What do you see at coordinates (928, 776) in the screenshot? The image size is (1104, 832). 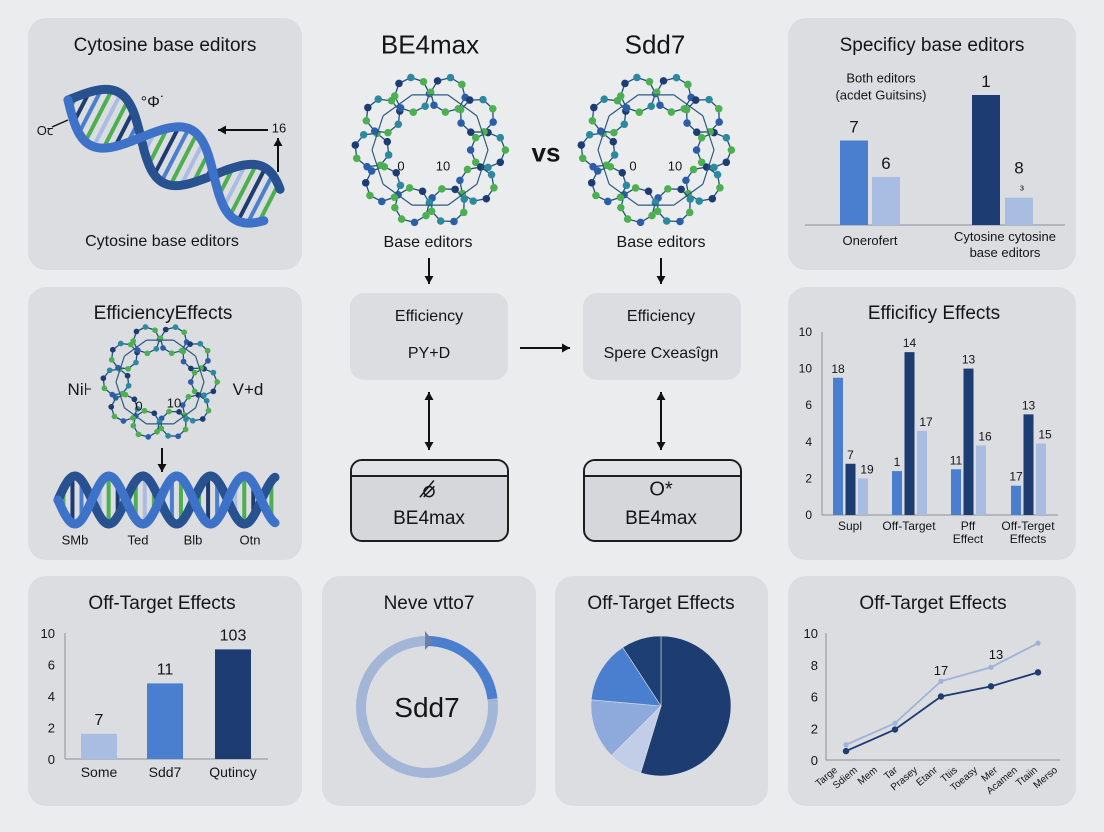 I see `x-tick-label: Etanr` at bounding box center [928, 776].